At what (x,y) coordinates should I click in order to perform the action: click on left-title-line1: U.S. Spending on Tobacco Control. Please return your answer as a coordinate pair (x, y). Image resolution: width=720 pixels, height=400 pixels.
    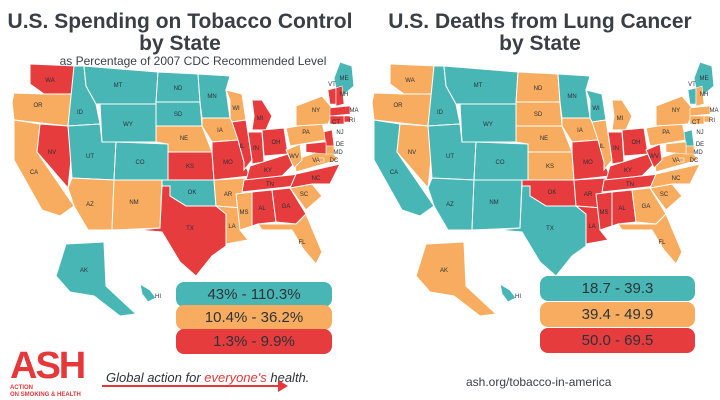
    Looking at the image, I should click on (180, 21).